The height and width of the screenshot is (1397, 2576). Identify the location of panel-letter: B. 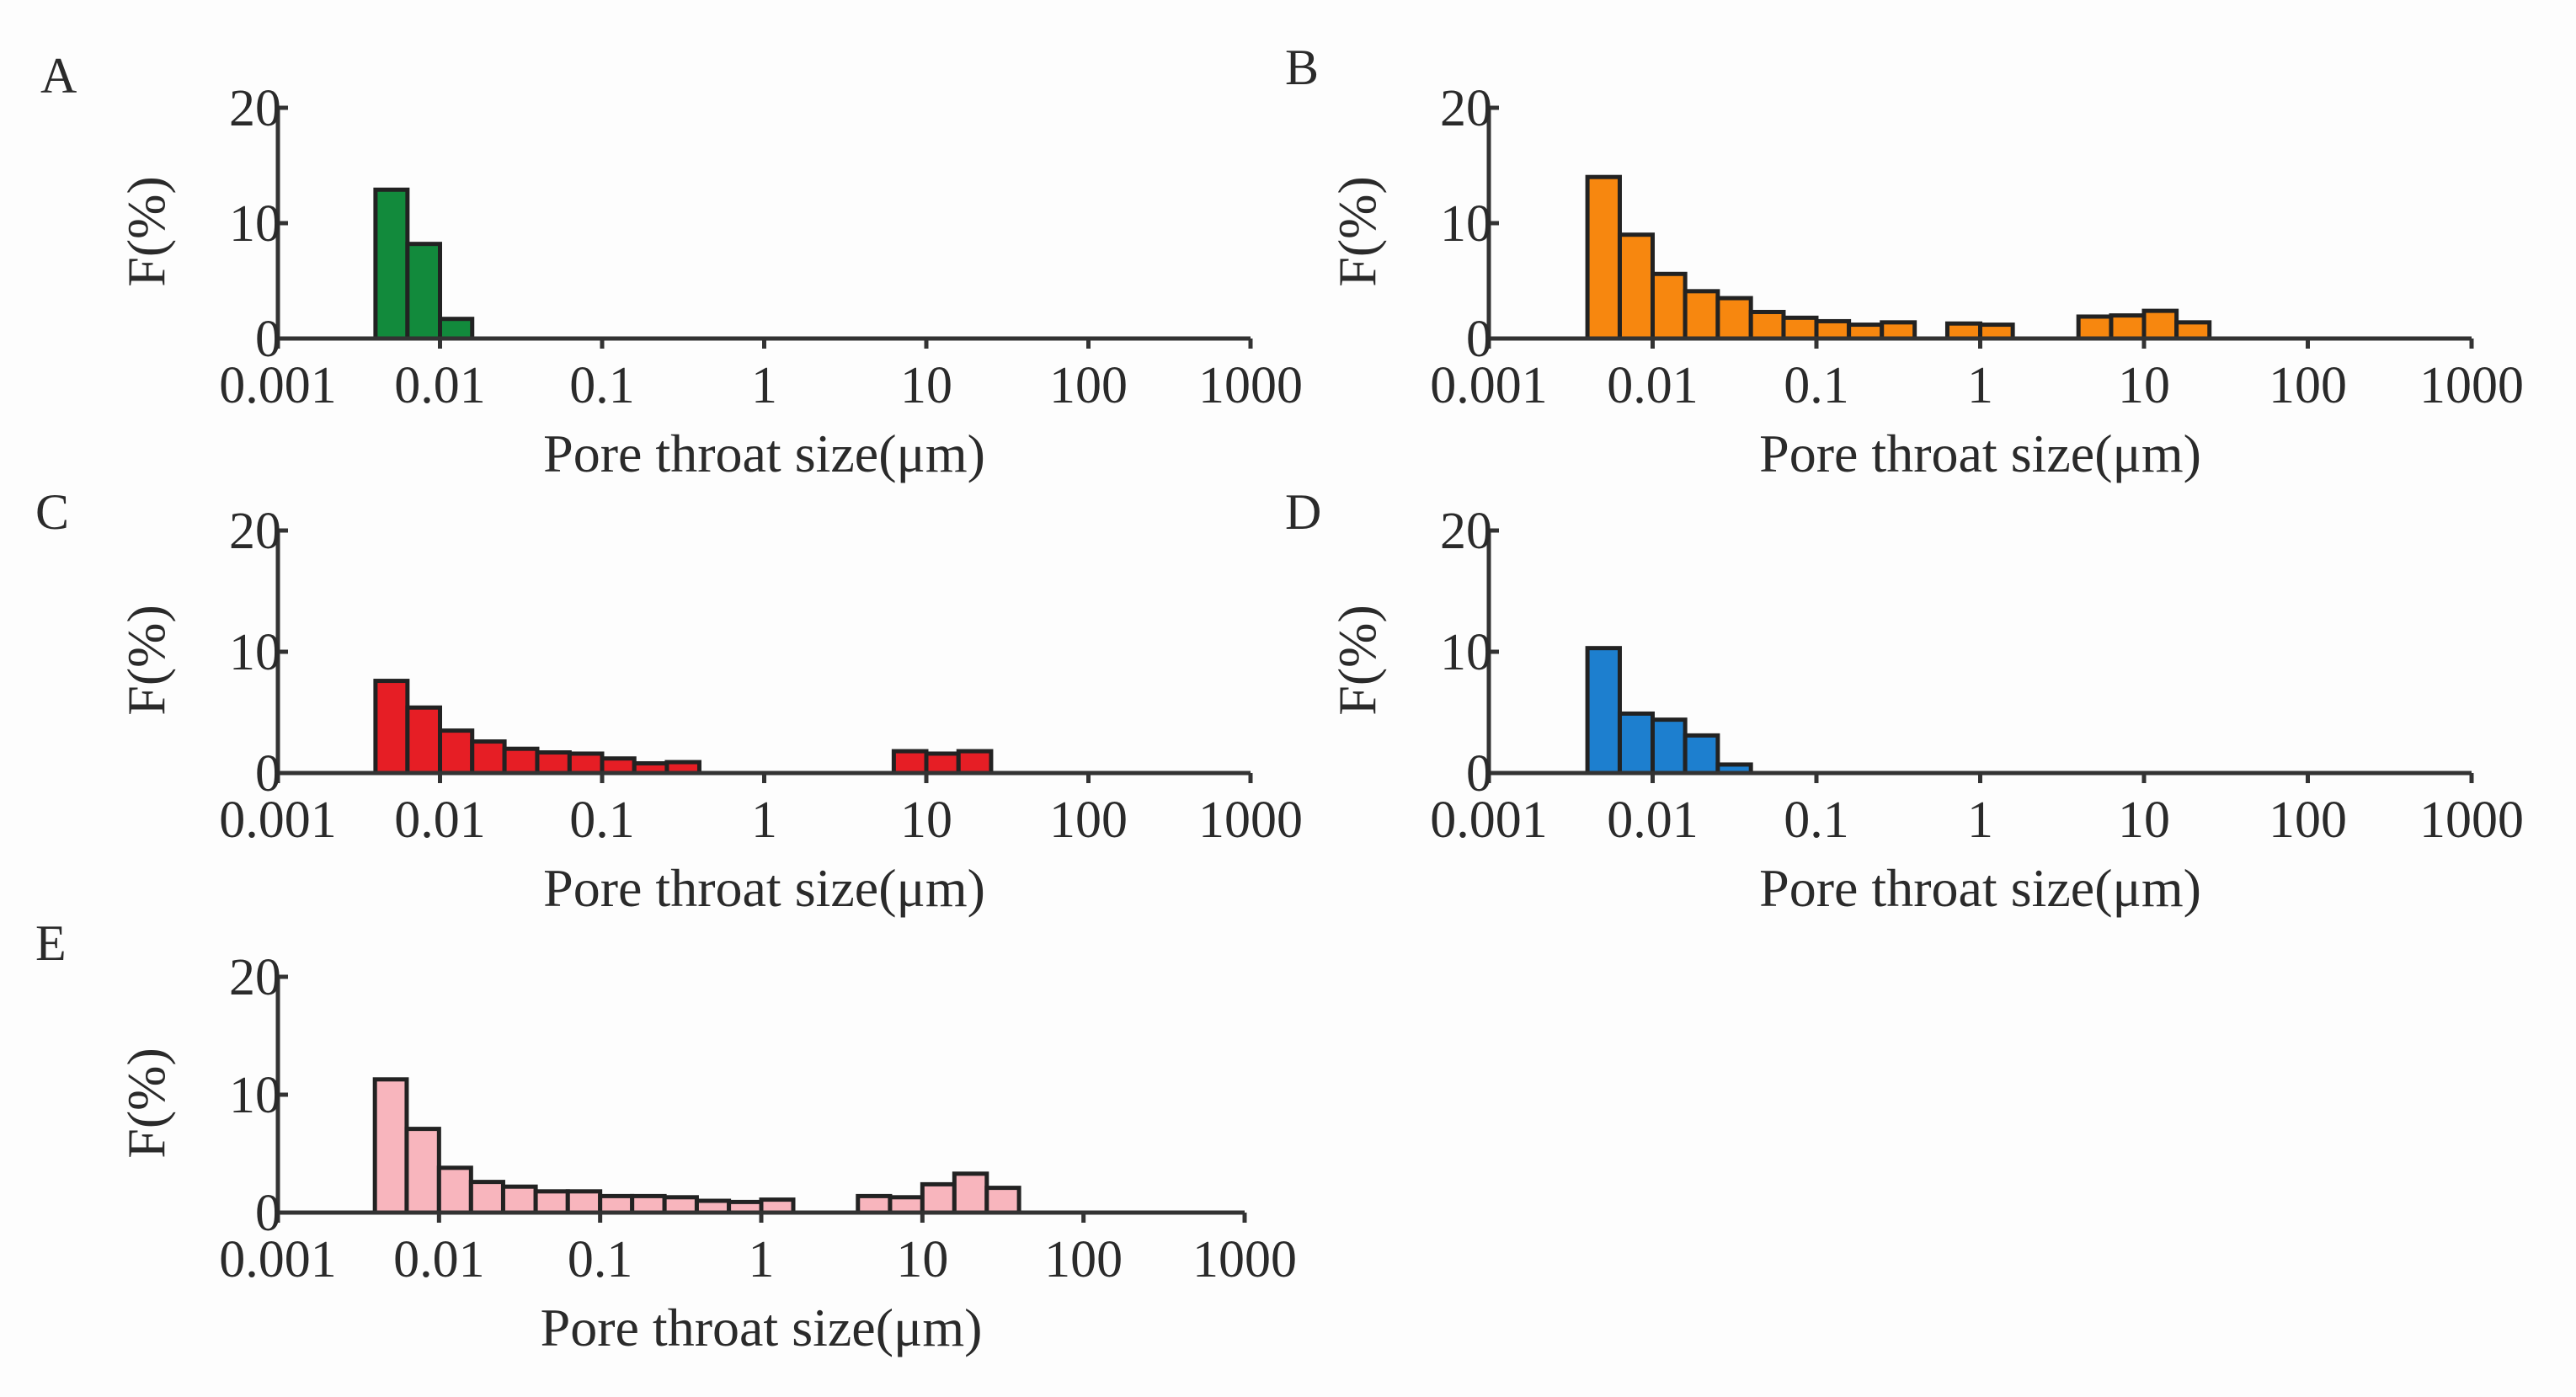
(1302, 67).